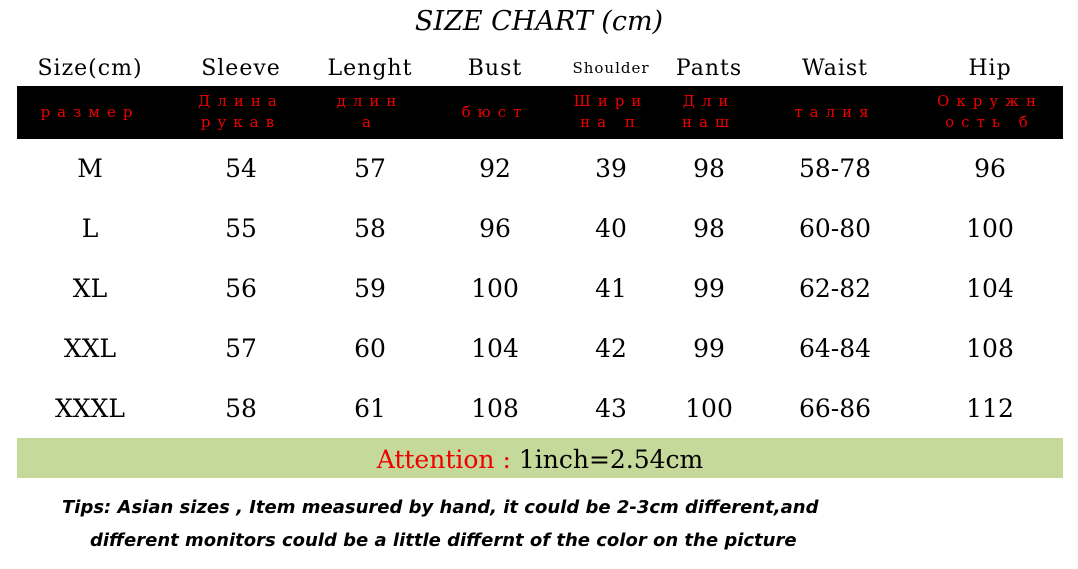 The image size is (1078, 569). I want to click on russian-header: Шири на п, so click(611, 112).